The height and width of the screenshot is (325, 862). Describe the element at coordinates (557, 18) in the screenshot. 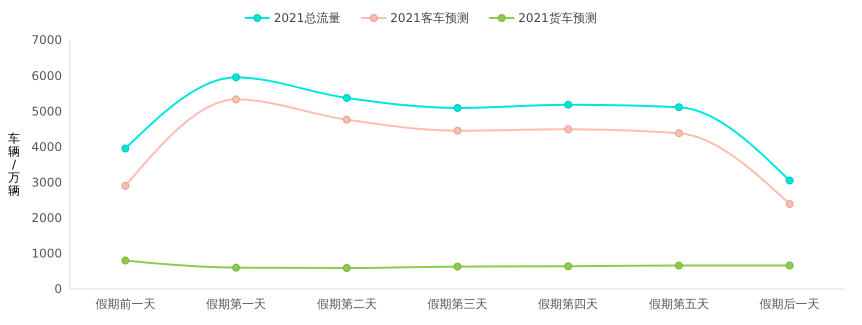

I see `legend-label: 2021货车预测` at that location.